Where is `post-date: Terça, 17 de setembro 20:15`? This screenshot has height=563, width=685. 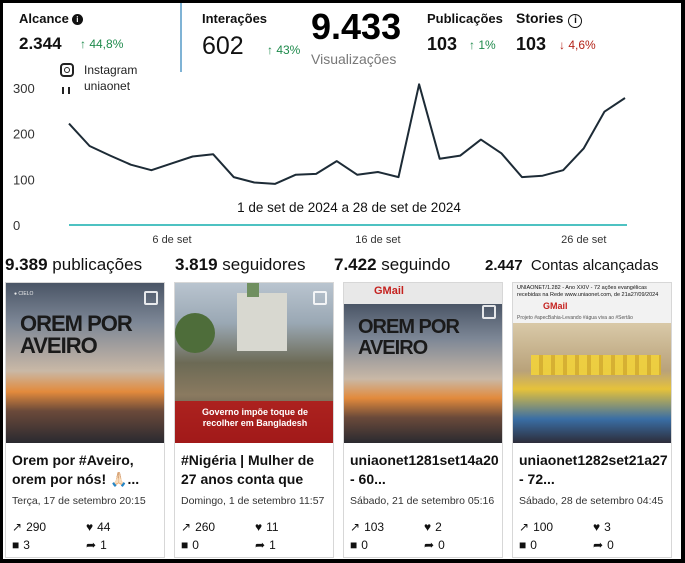
post-date: Terça, 17 de setembro 20:15 is located at coordinates (79, 501).